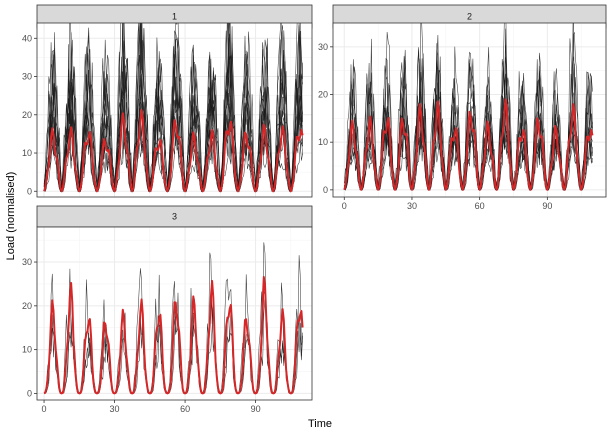 This screenshot has width=612, height=437. Describe the element at coordinates (174, 17) in the screenshot. I see `facet-strip-label: 1` at that location.